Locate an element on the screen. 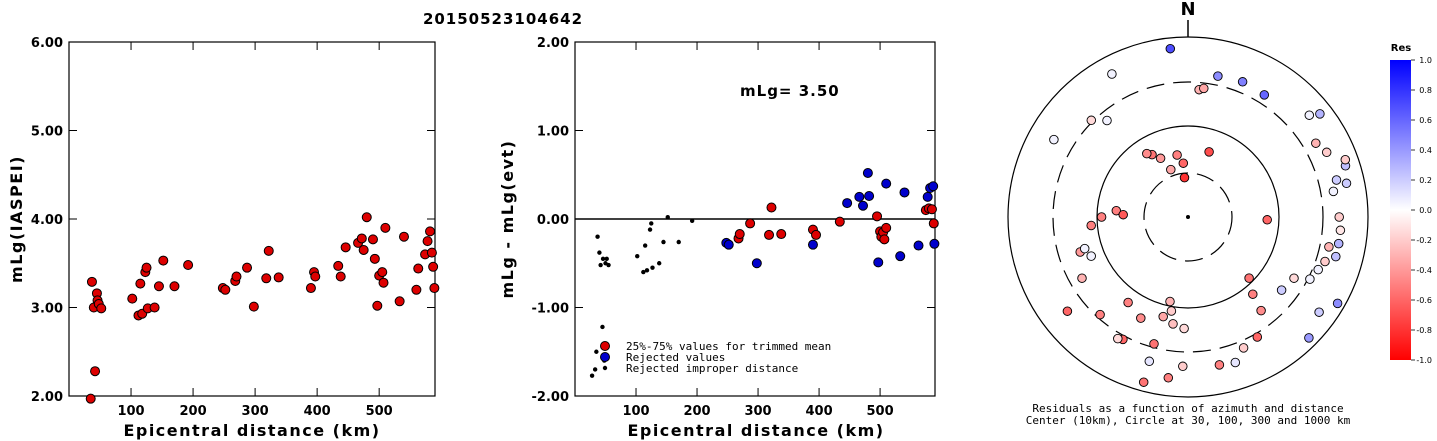  colorbar-tick-label: 0.6 is located at coordinates (1425, 120).